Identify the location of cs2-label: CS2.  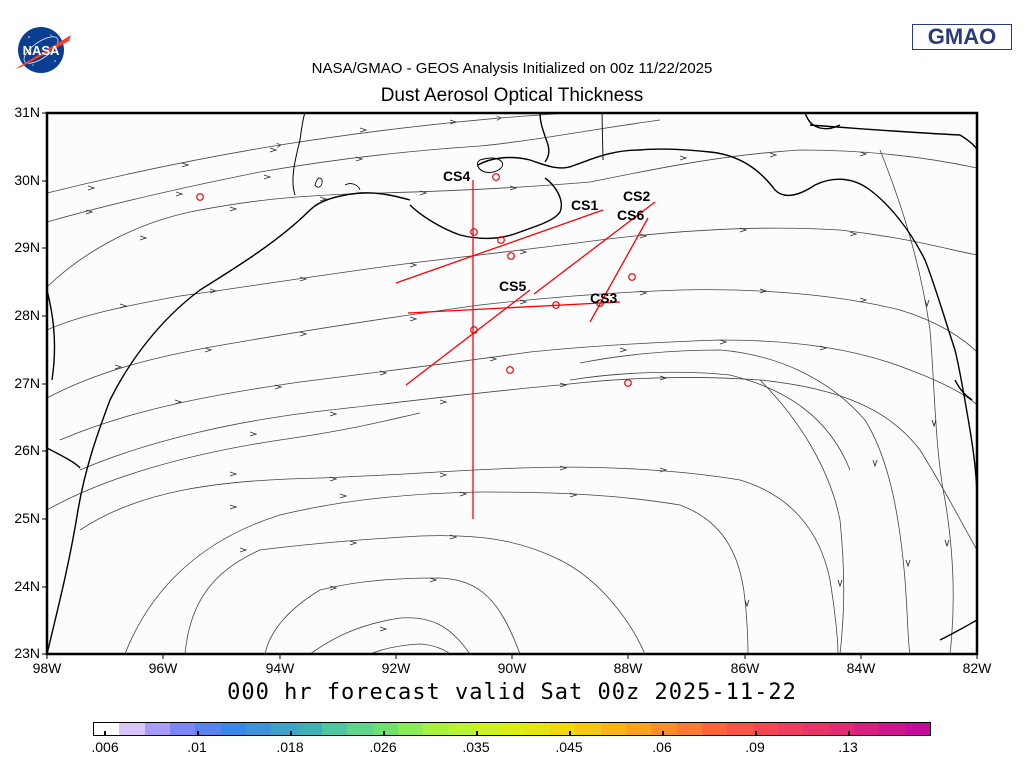
(637, 196).